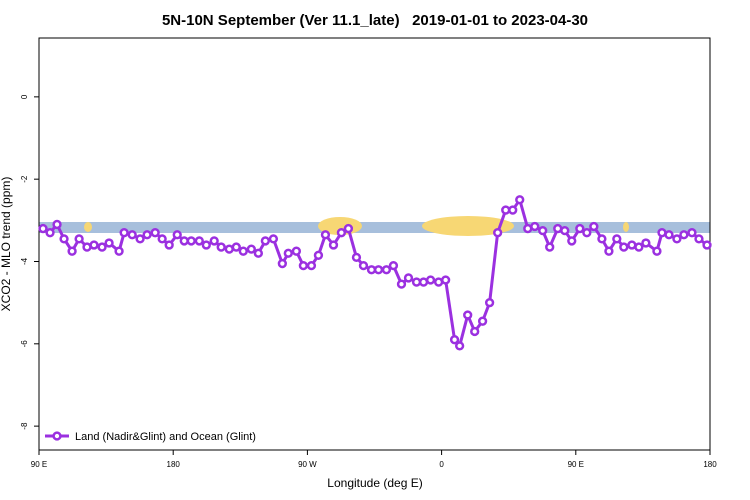  I want to click on x-tick-label: 0, so click(441, 464).